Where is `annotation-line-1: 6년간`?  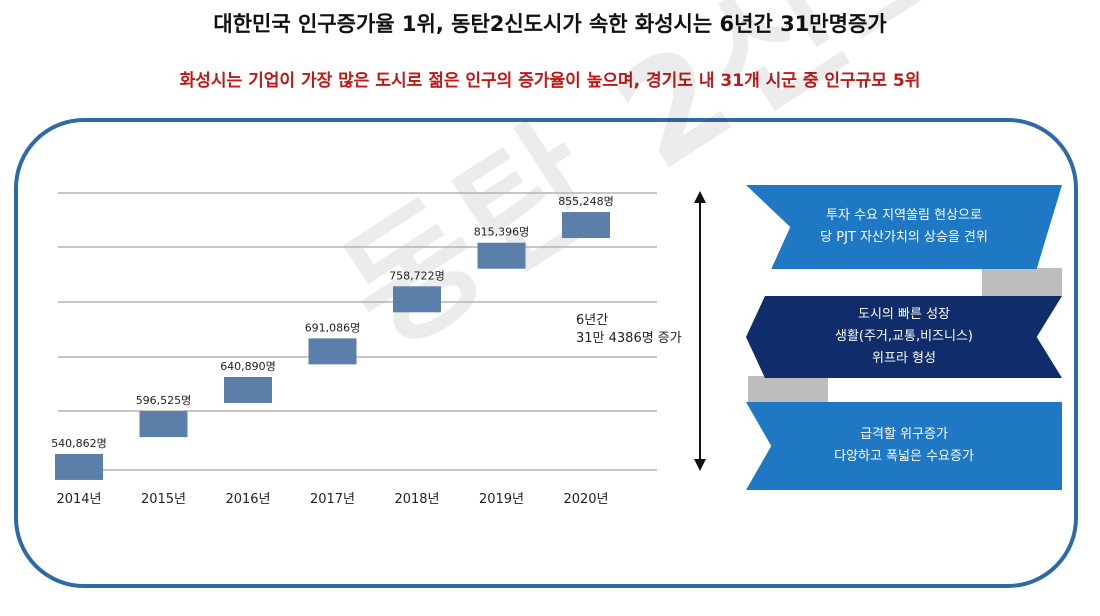
annotation-line-1: 6년간 is located at coordinates (592, 320).